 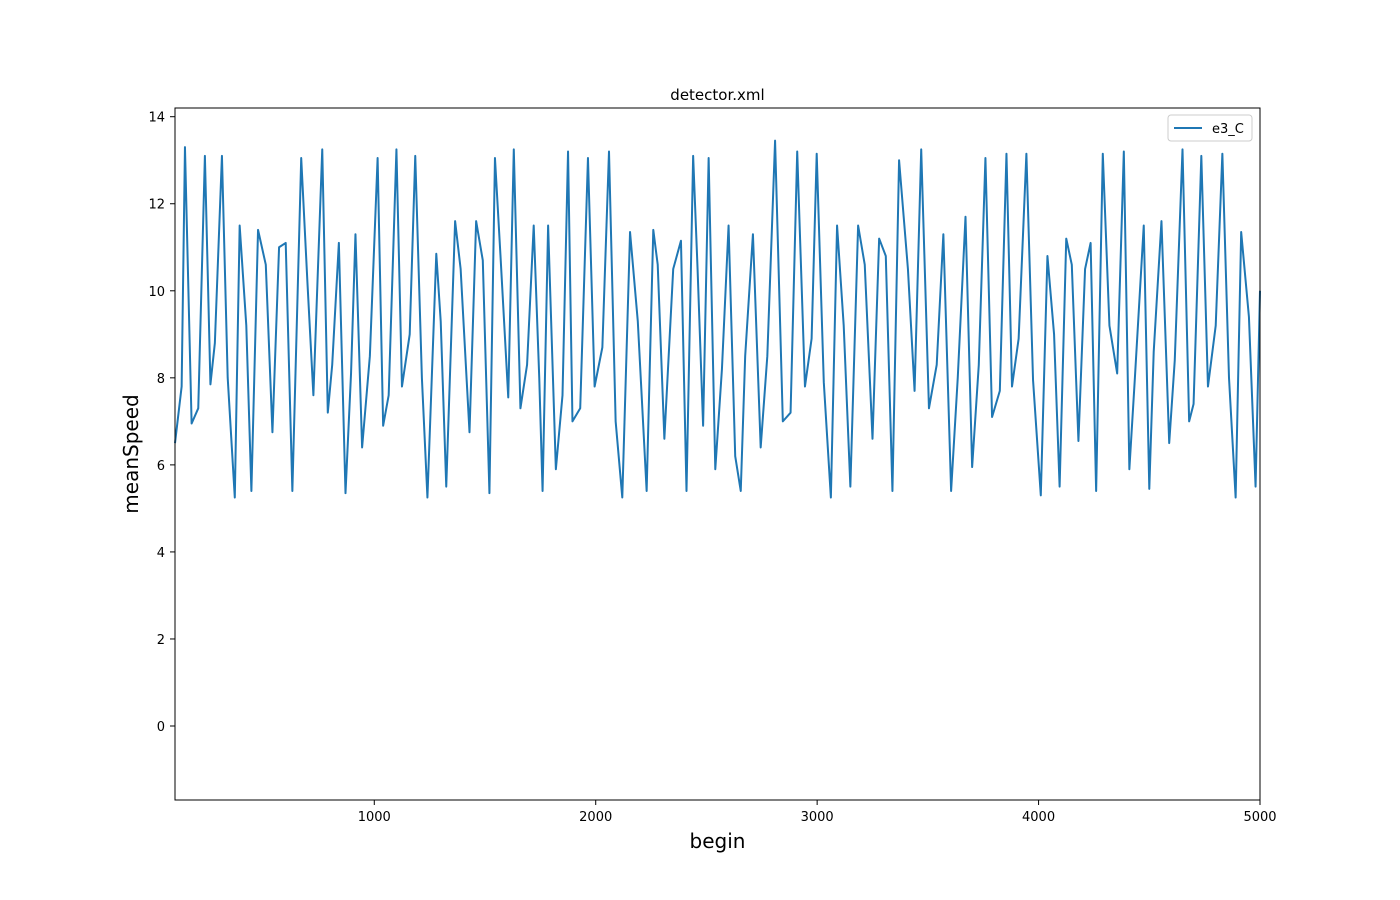 I want to click on y-tick-label: 6, so click(x=161, y=466).